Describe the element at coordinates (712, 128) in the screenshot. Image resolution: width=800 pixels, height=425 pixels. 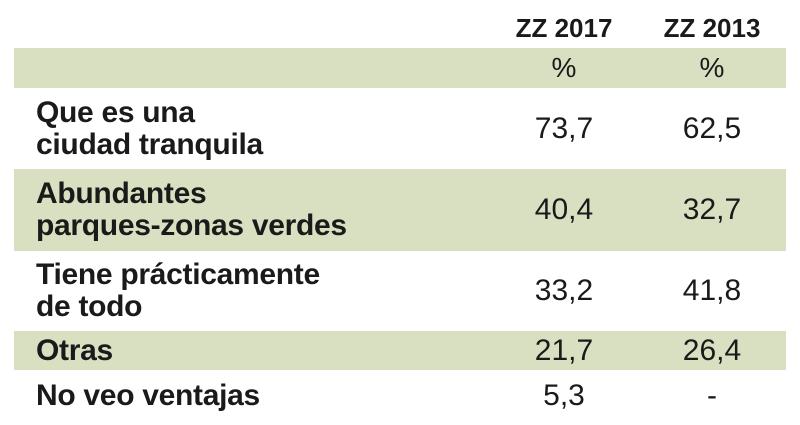
I see `value-zz2013: 62,5` at that location.